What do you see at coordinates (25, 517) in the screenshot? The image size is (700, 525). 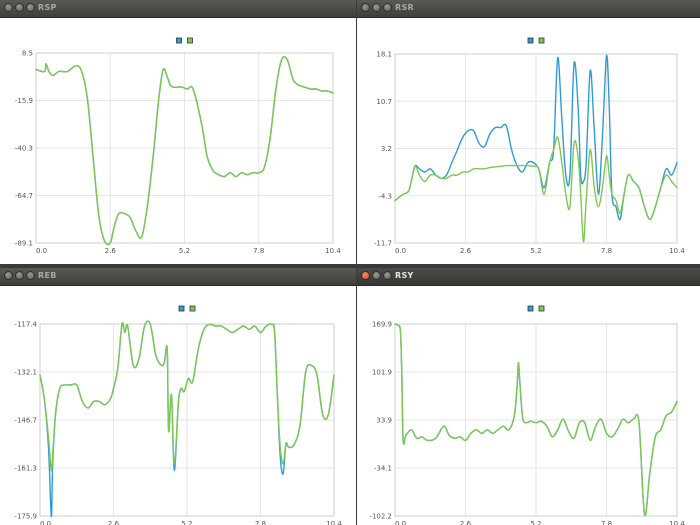 I see `y-tick-label: -175.9` at bounding box center [25, 517].